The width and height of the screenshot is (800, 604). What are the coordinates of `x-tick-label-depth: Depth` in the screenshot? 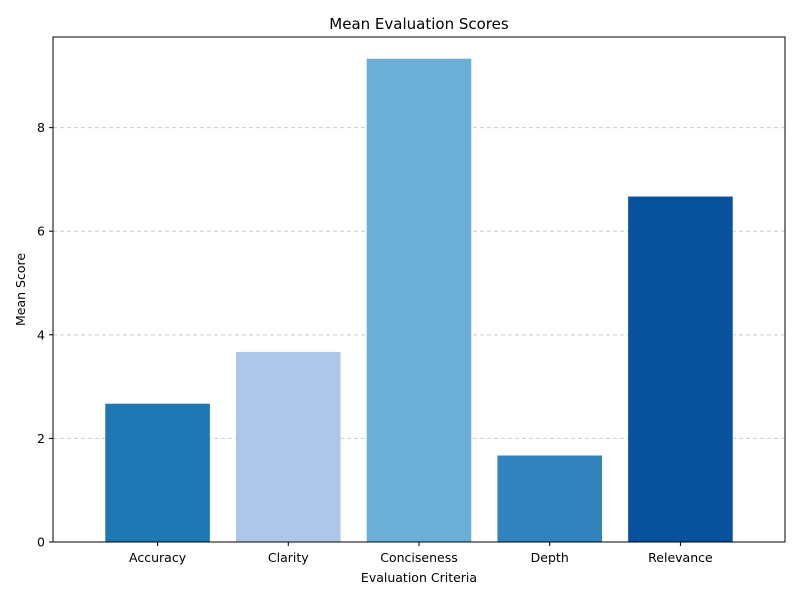 It's located at (550, 557).